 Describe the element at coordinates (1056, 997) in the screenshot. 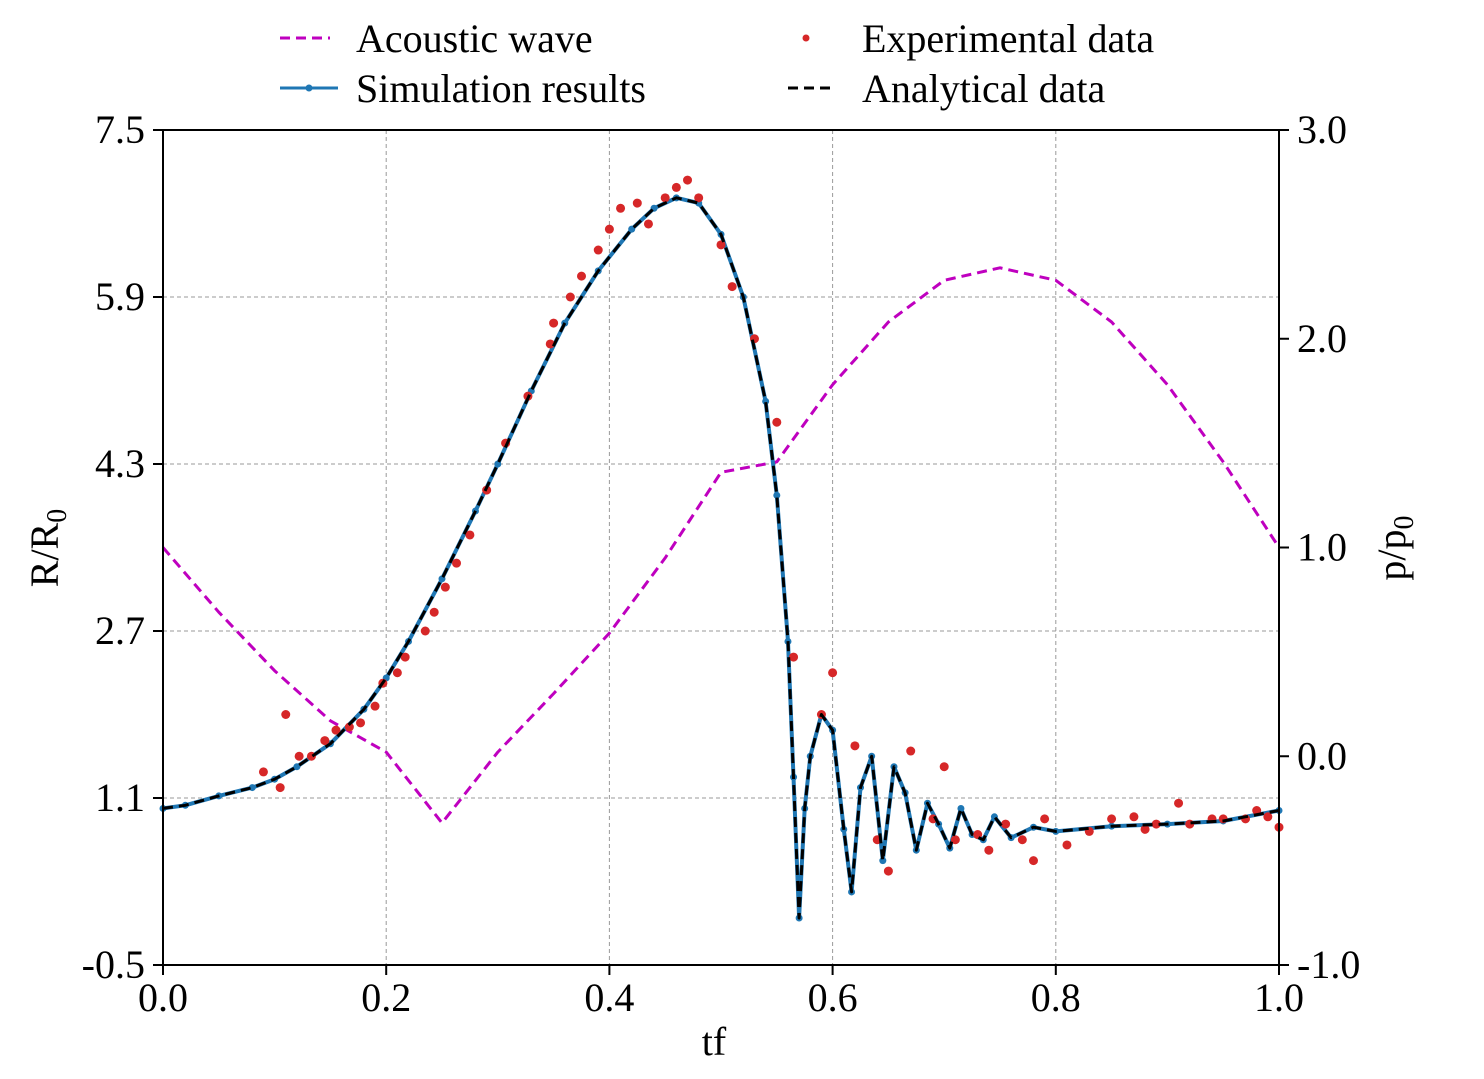

I see `x-tick-label: 0.8` at that location.